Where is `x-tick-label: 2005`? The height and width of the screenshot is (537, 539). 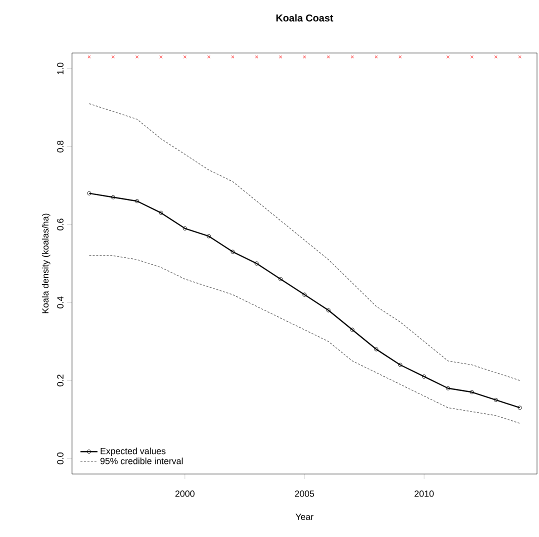 x-tick-label: 2005 is located at coordinates (304, 493).